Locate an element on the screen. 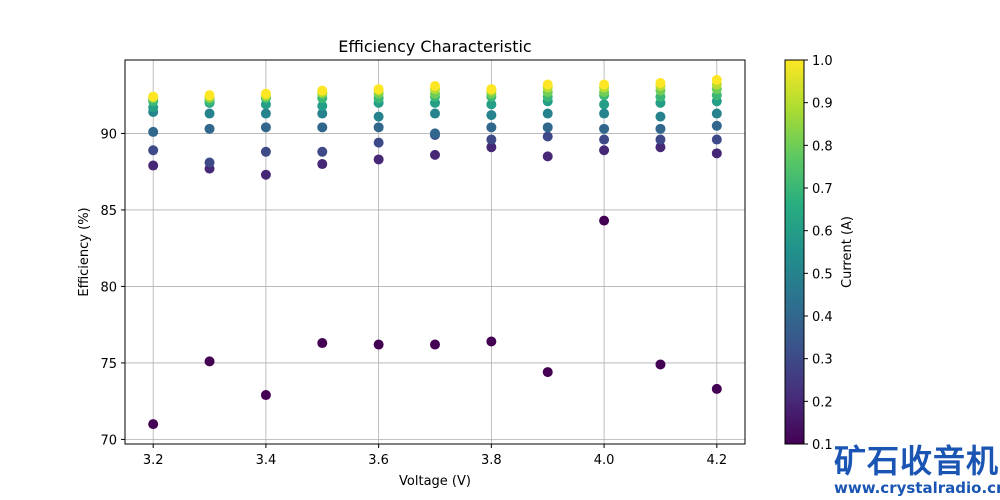  colorbar-label: Current (A) is located at coordinates (847, 252).